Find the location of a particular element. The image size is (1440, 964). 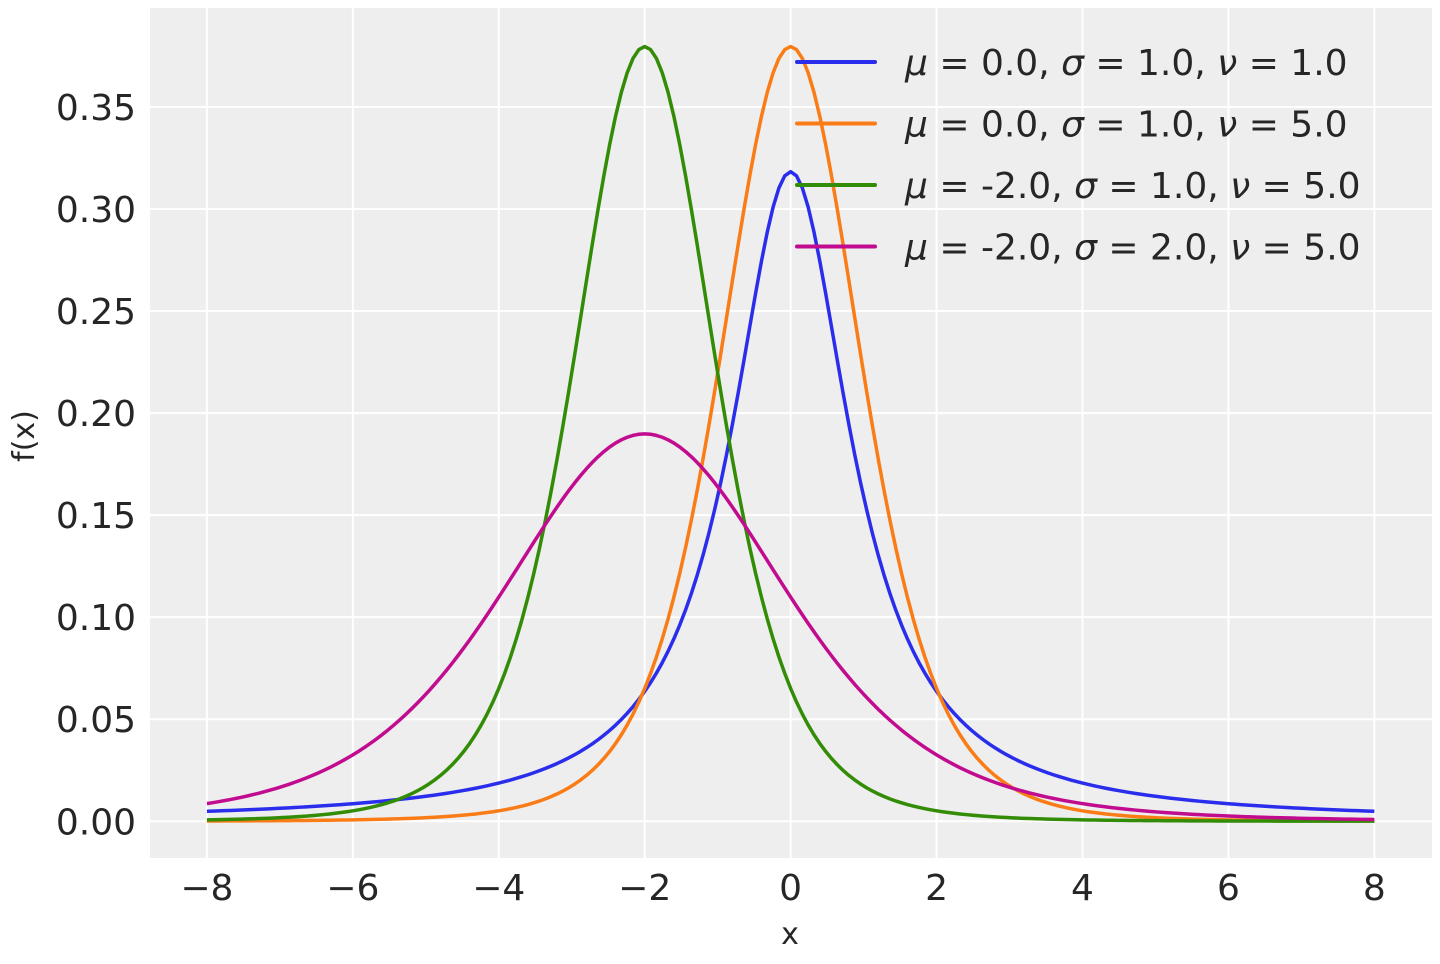

x-ticks: −8 −6 −4 −2 0 2 4 6 8 is located at coordinates (782, 888).